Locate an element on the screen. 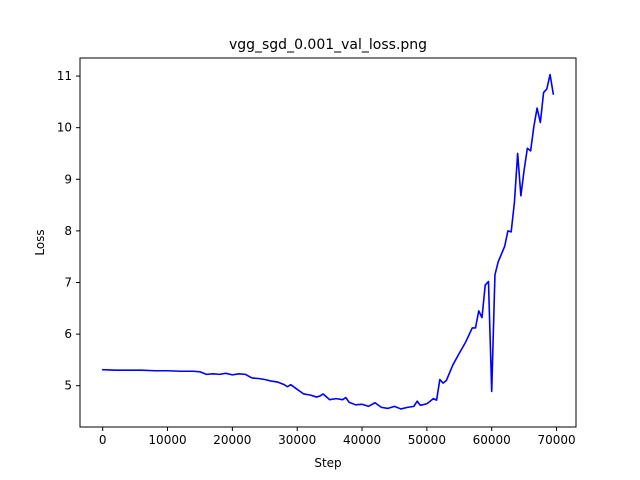 The height and width of the screenshot is (480, 640). x-tick-label: 30000 is located at coordinates (297, 440).